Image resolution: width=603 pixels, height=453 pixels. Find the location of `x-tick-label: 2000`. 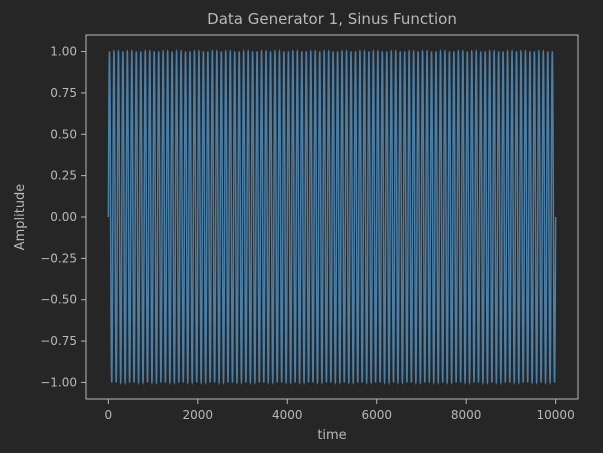

x-tick-label: 2000 is located at coordinates (198, 415).